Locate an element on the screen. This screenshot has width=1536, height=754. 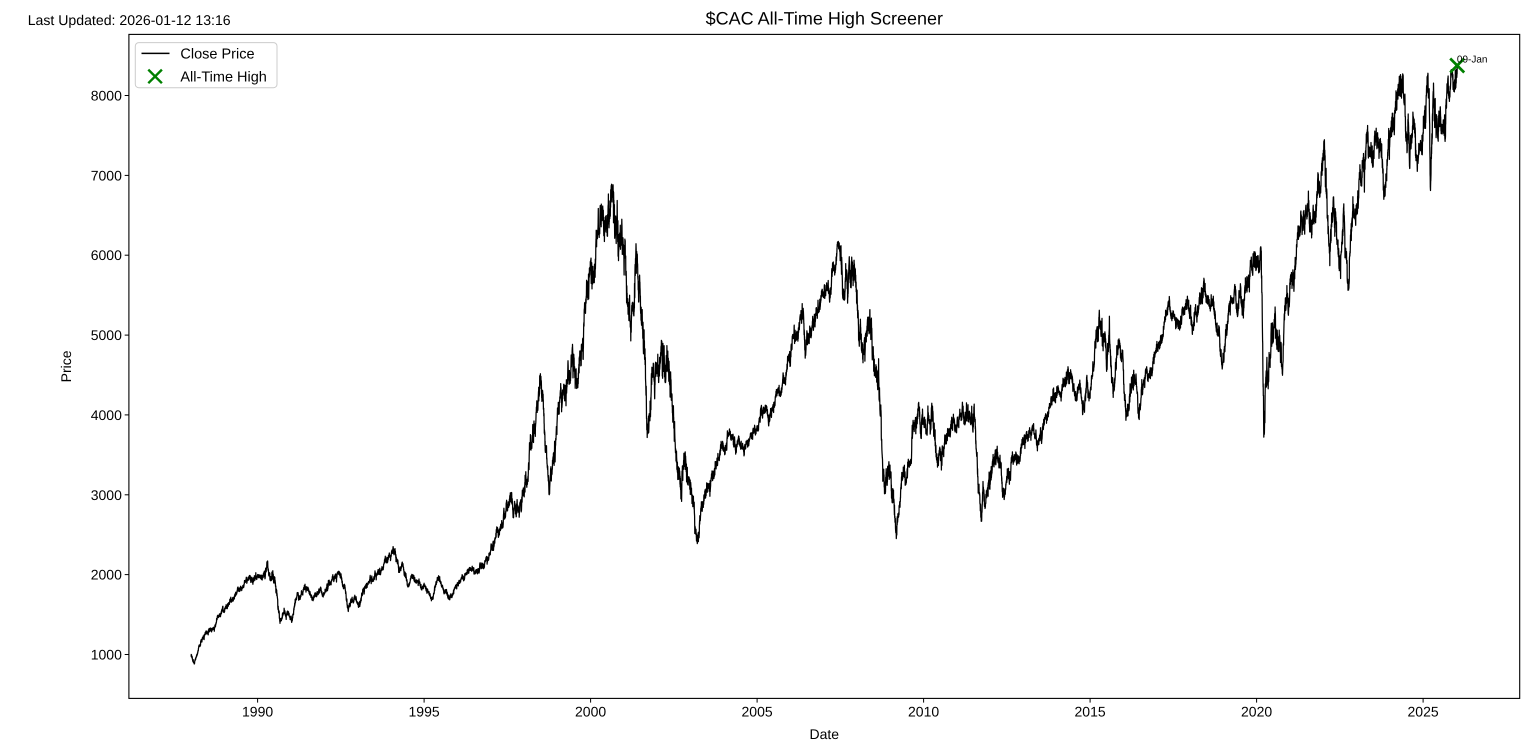
svg-text: 2005 is located at coordinates (757, 712).